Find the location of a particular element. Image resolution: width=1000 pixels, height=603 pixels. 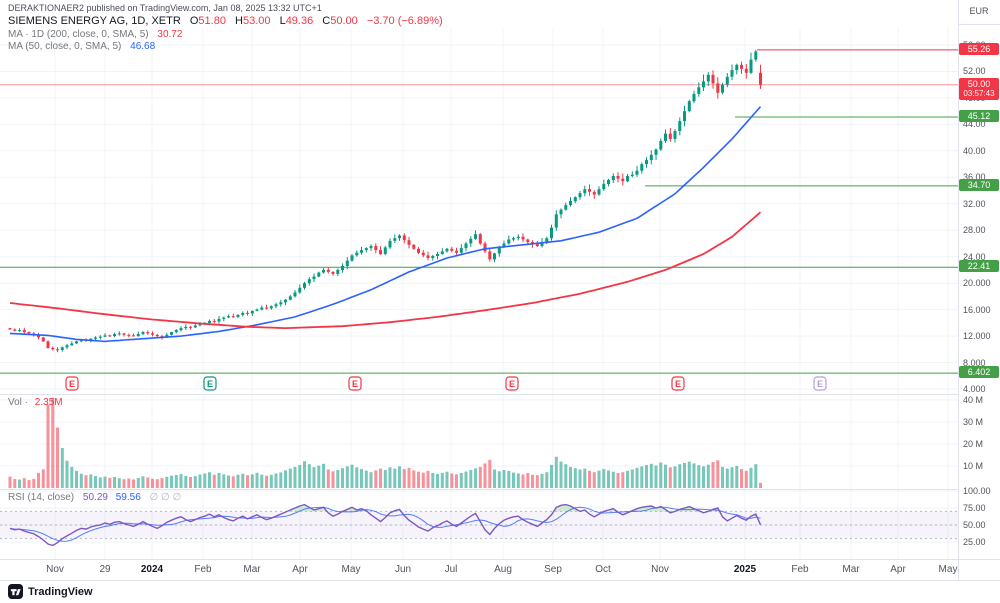

close-value: 50.00 is located at coordinates (344, 21).